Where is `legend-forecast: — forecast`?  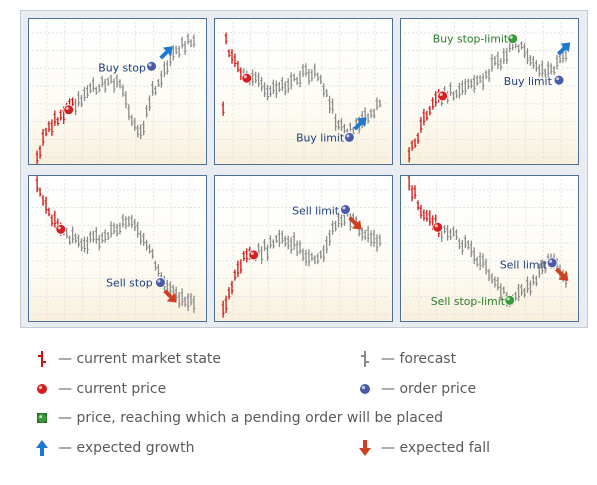 legend-forecast: — forecast is located at coordinates (405, 359).